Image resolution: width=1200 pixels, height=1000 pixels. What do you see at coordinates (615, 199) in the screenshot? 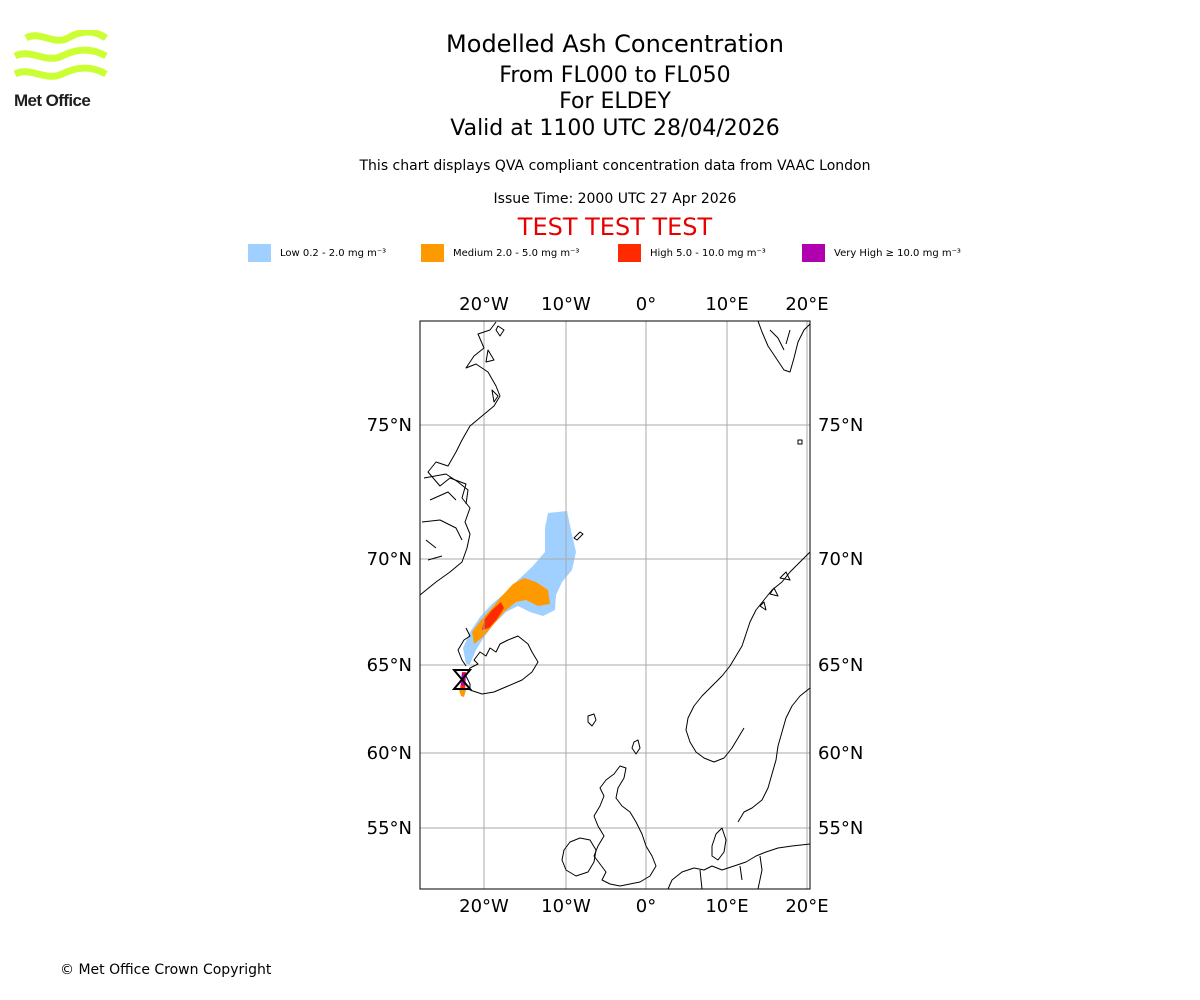
I see `issue-time: Issue Time: 2000 UTC 27 Apr 2026` at bounding box center [615, 199].